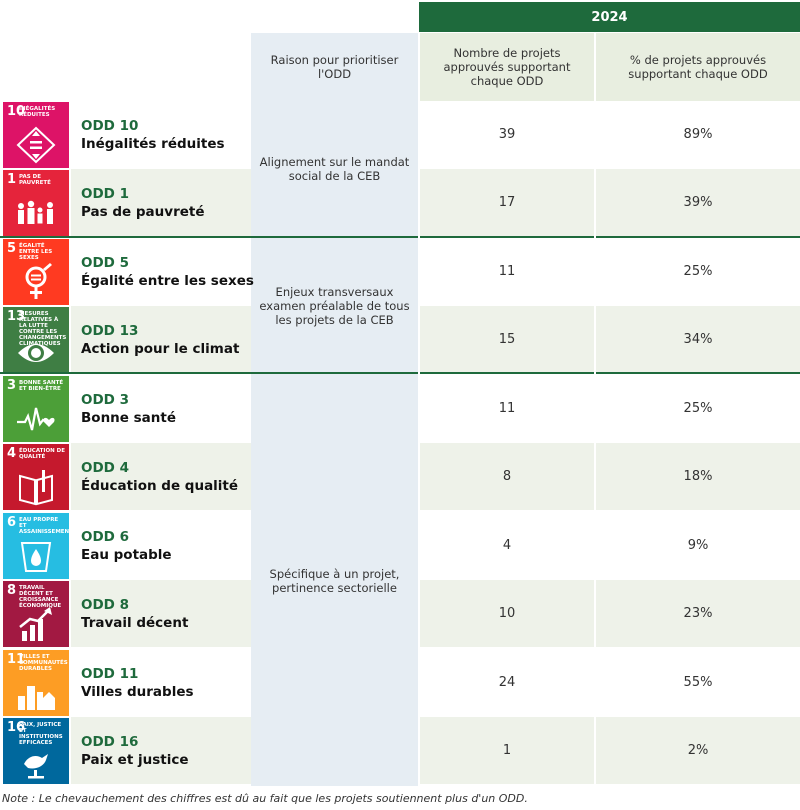 This screenshot has width=800, height=810. What do you see at coordinates (110, 126) in the screenshot?
I see `sdg-code: ODD 10` at bounding box center [110, 126].